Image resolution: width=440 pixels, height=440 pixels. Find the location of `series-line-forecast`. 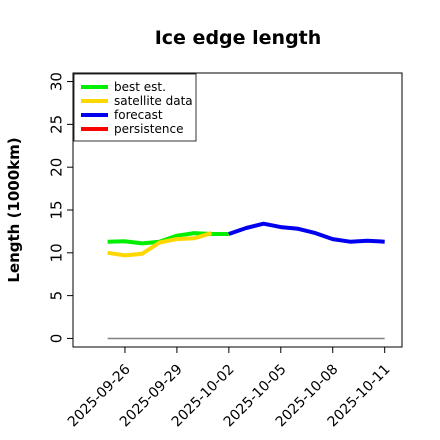

series-line-forecast is located at coordinates (306, 232).